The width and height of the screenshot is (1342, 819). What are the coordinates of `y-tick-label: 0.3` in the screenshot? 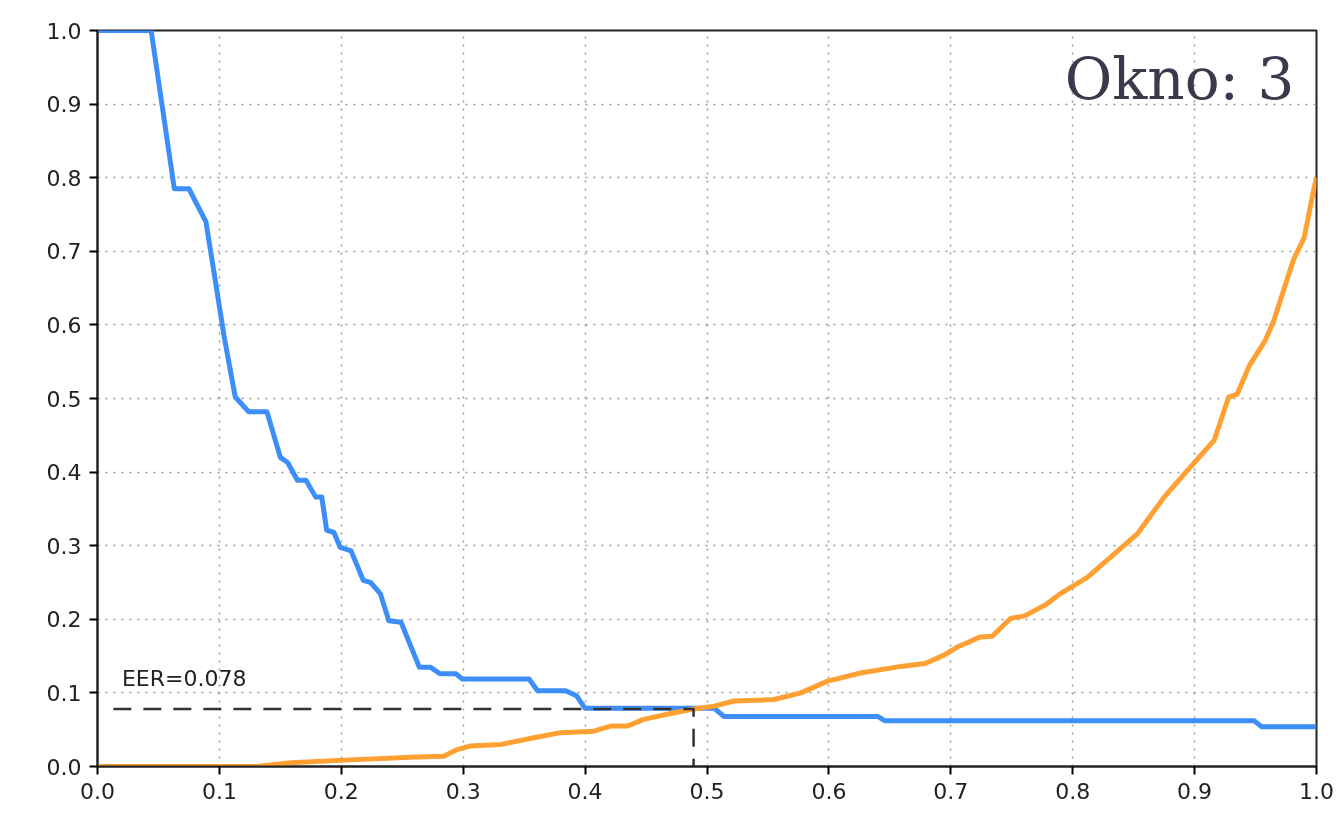 It's located at (64, 546).